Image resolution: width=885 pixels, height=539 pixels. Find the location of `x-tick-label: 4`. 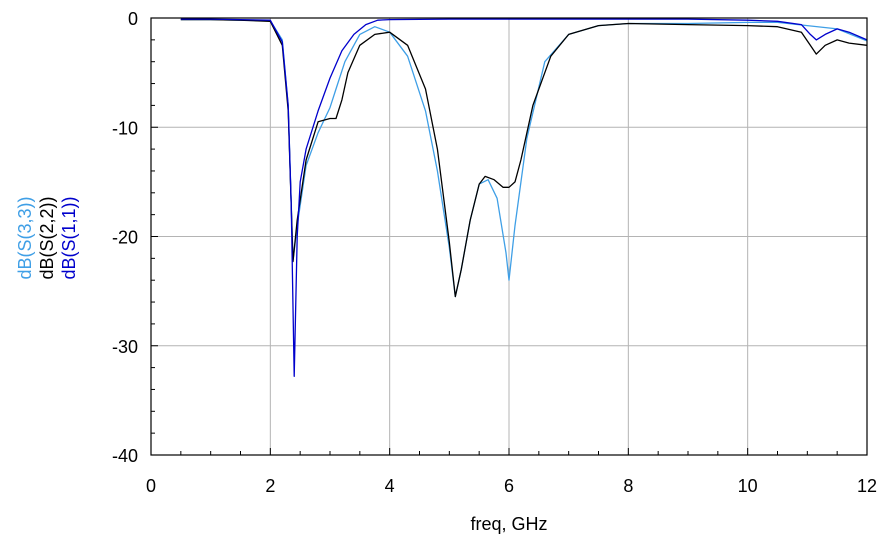

x-tick-label: 4 is located at coordinates (390, 486).